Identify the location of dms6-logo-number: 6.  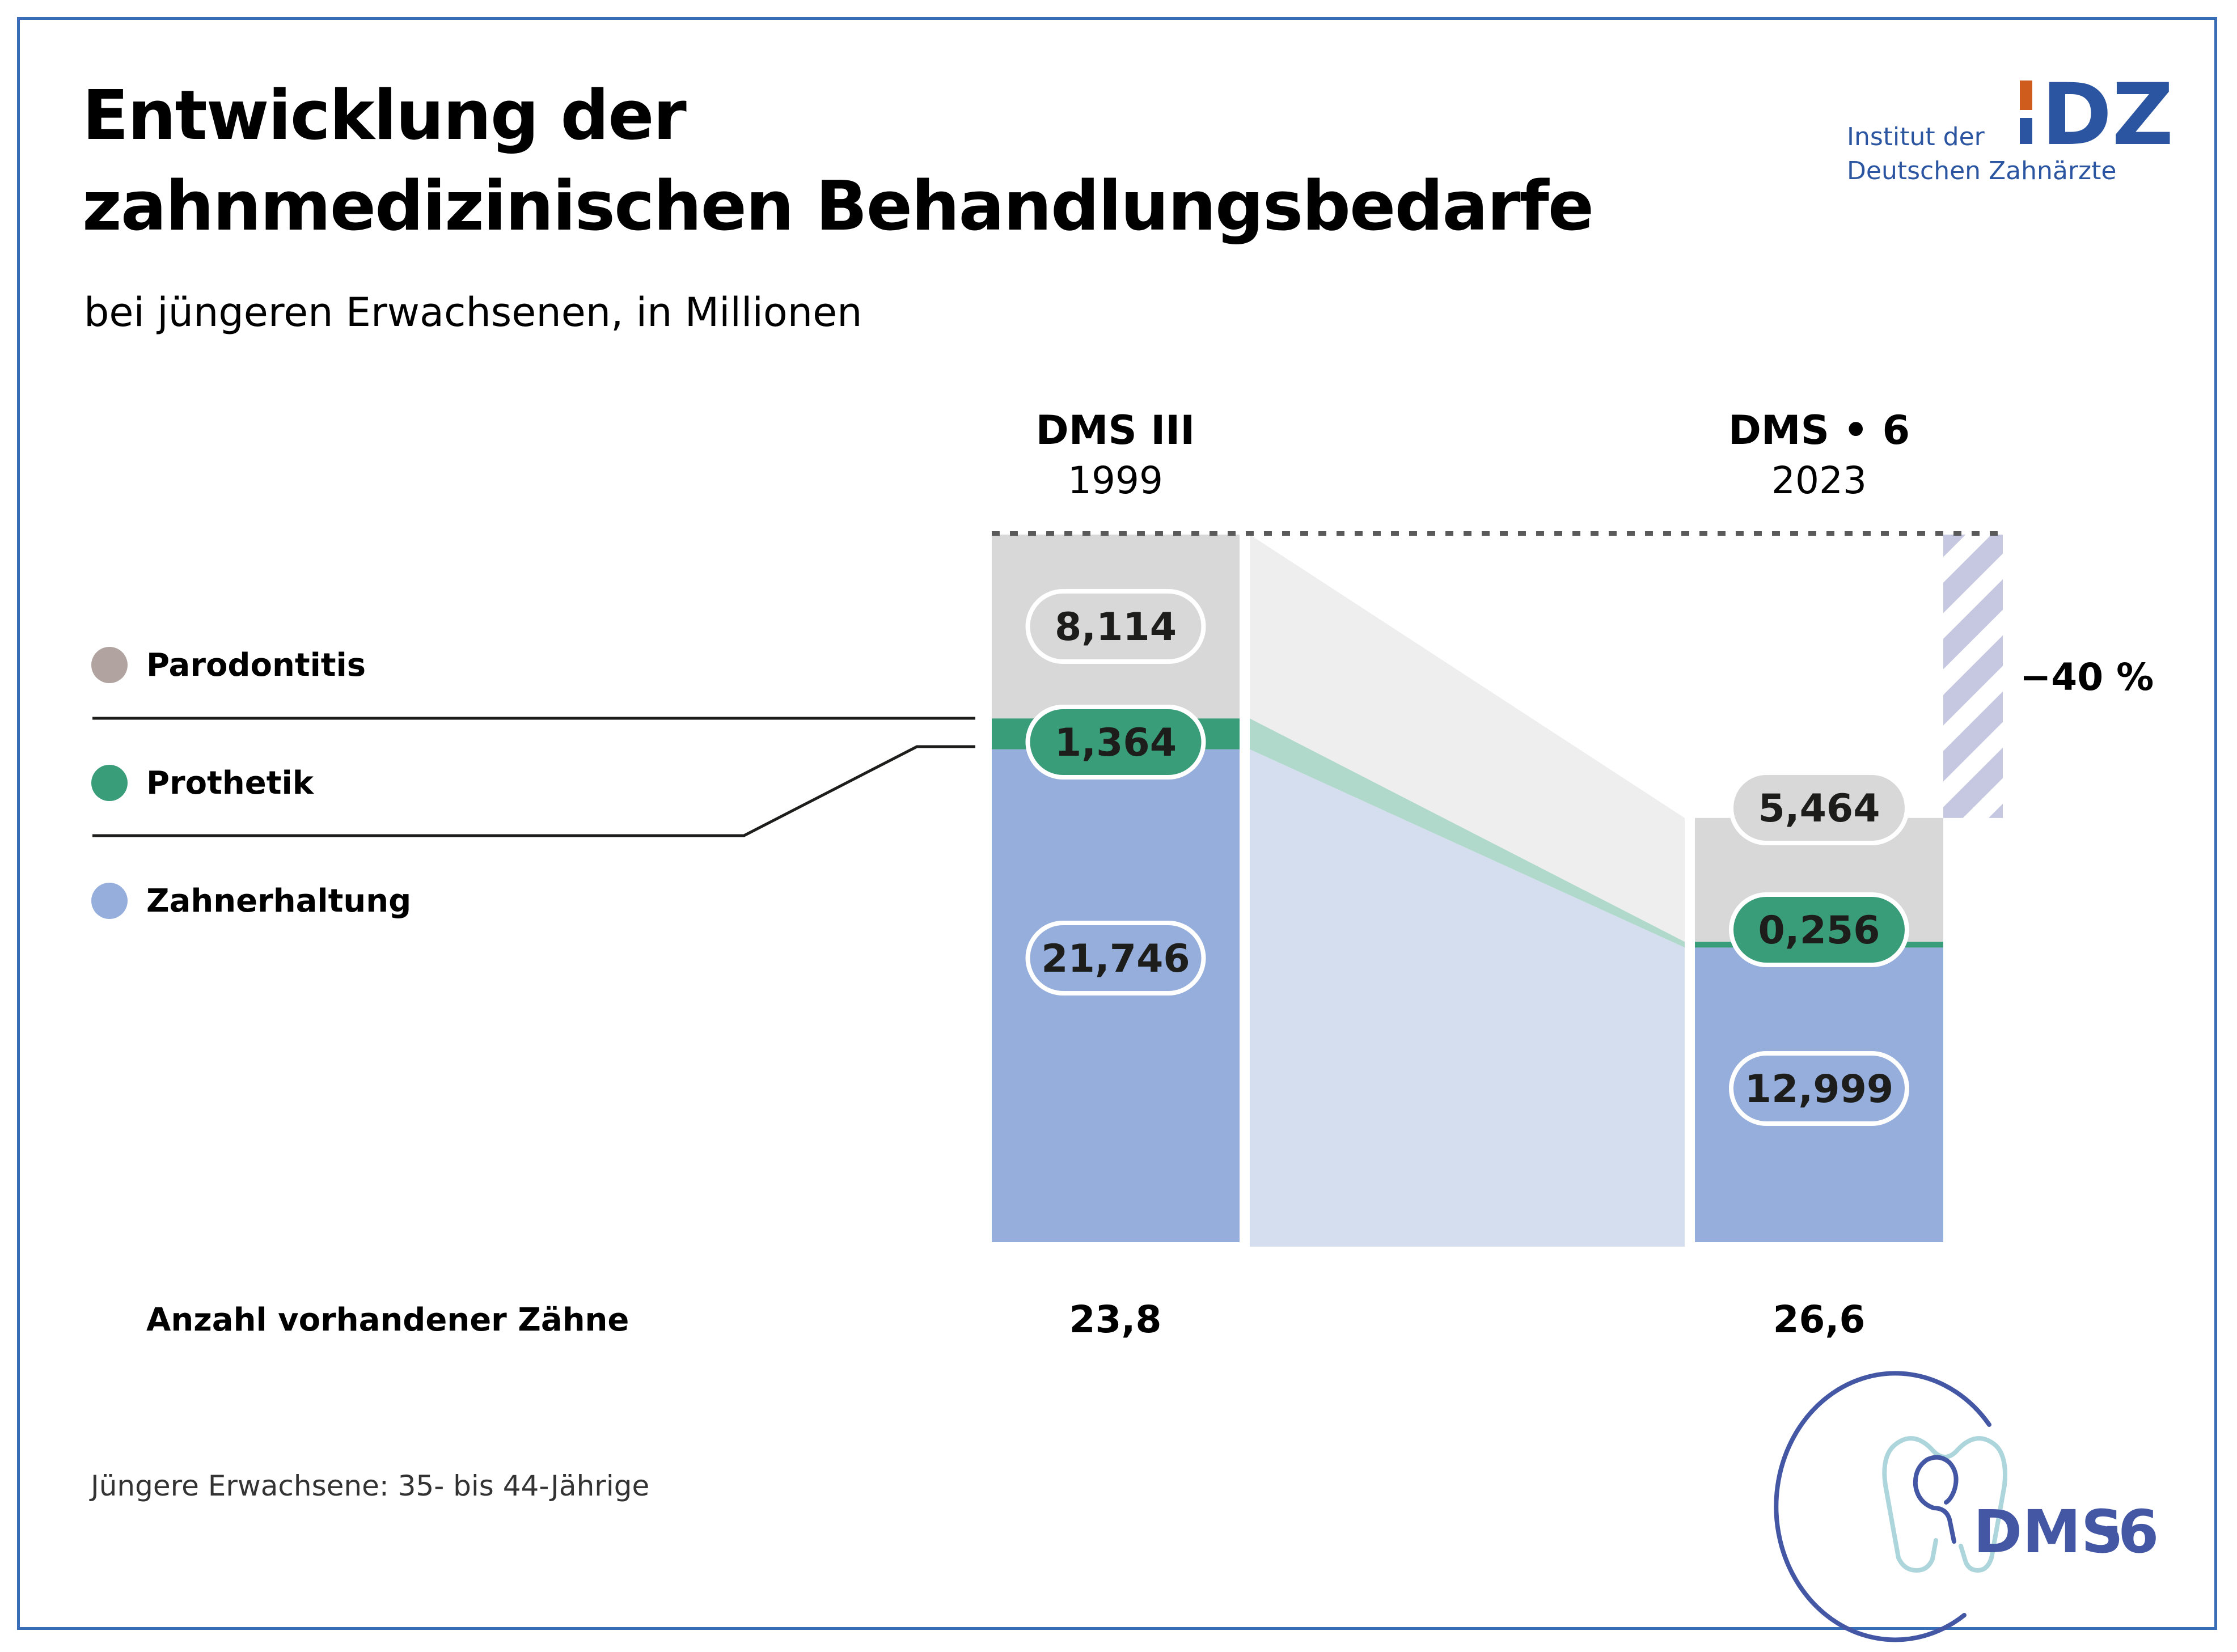
(2138, 1532).